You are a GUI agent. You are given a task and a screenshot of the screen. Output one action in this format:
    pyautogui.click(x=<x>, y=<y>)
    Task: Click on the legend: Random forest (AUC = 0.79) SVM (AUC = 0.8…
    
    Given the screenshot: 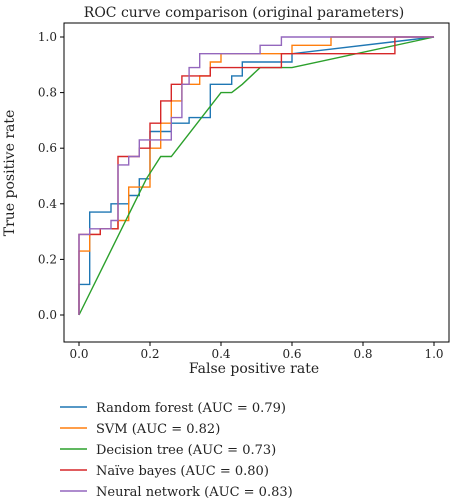 What is the action you would take?
    pyautogui.click(x=176, y=450)
    